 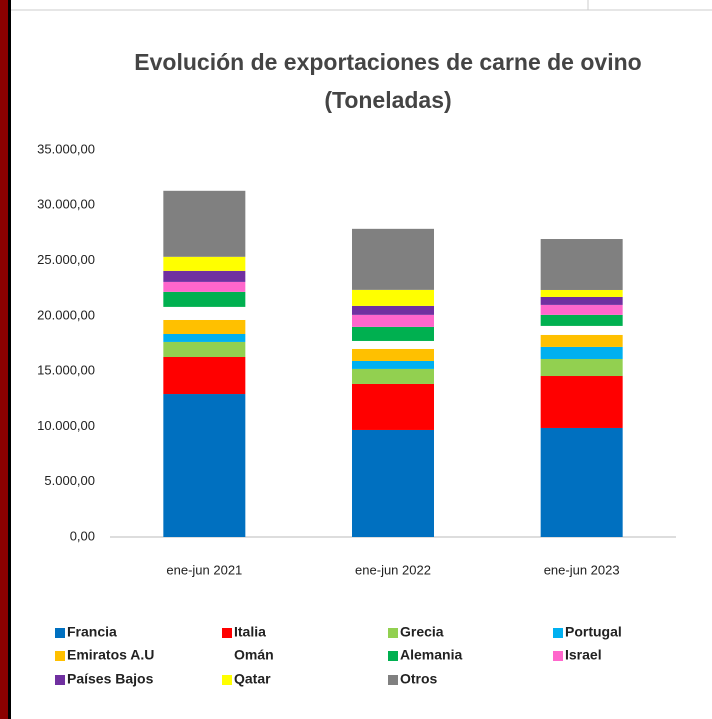 I want to click on y-tick-label: 5.000,00, so click(x=69, y=480).